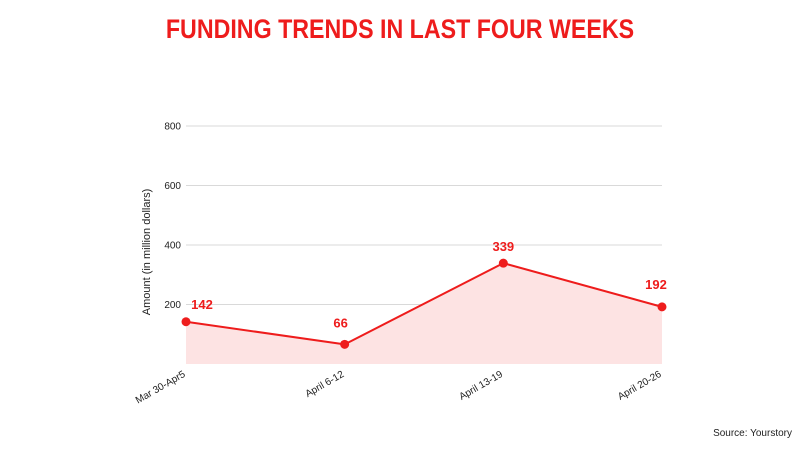 The height and width of the screenshot is (450, 800). I want to click on area-fill, so click(424, 313).